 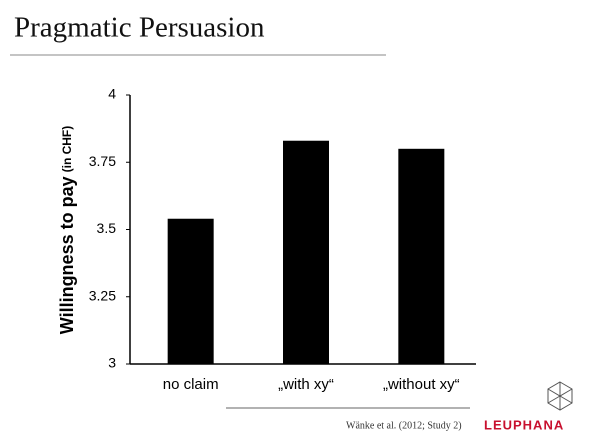 What do you see at coordinates (112, 363) in the screenshot?
I see `y-tick-label: 3` at bounding box center [112, 363].